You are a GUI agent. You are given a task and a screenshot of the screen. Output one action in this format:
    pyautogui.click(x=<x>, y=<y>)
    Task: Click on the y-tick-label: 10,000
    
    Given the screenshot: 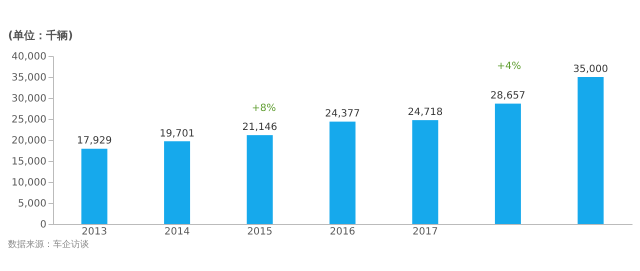 What is the action you would take?
    pyautogui.click(x=29, y=183)
    